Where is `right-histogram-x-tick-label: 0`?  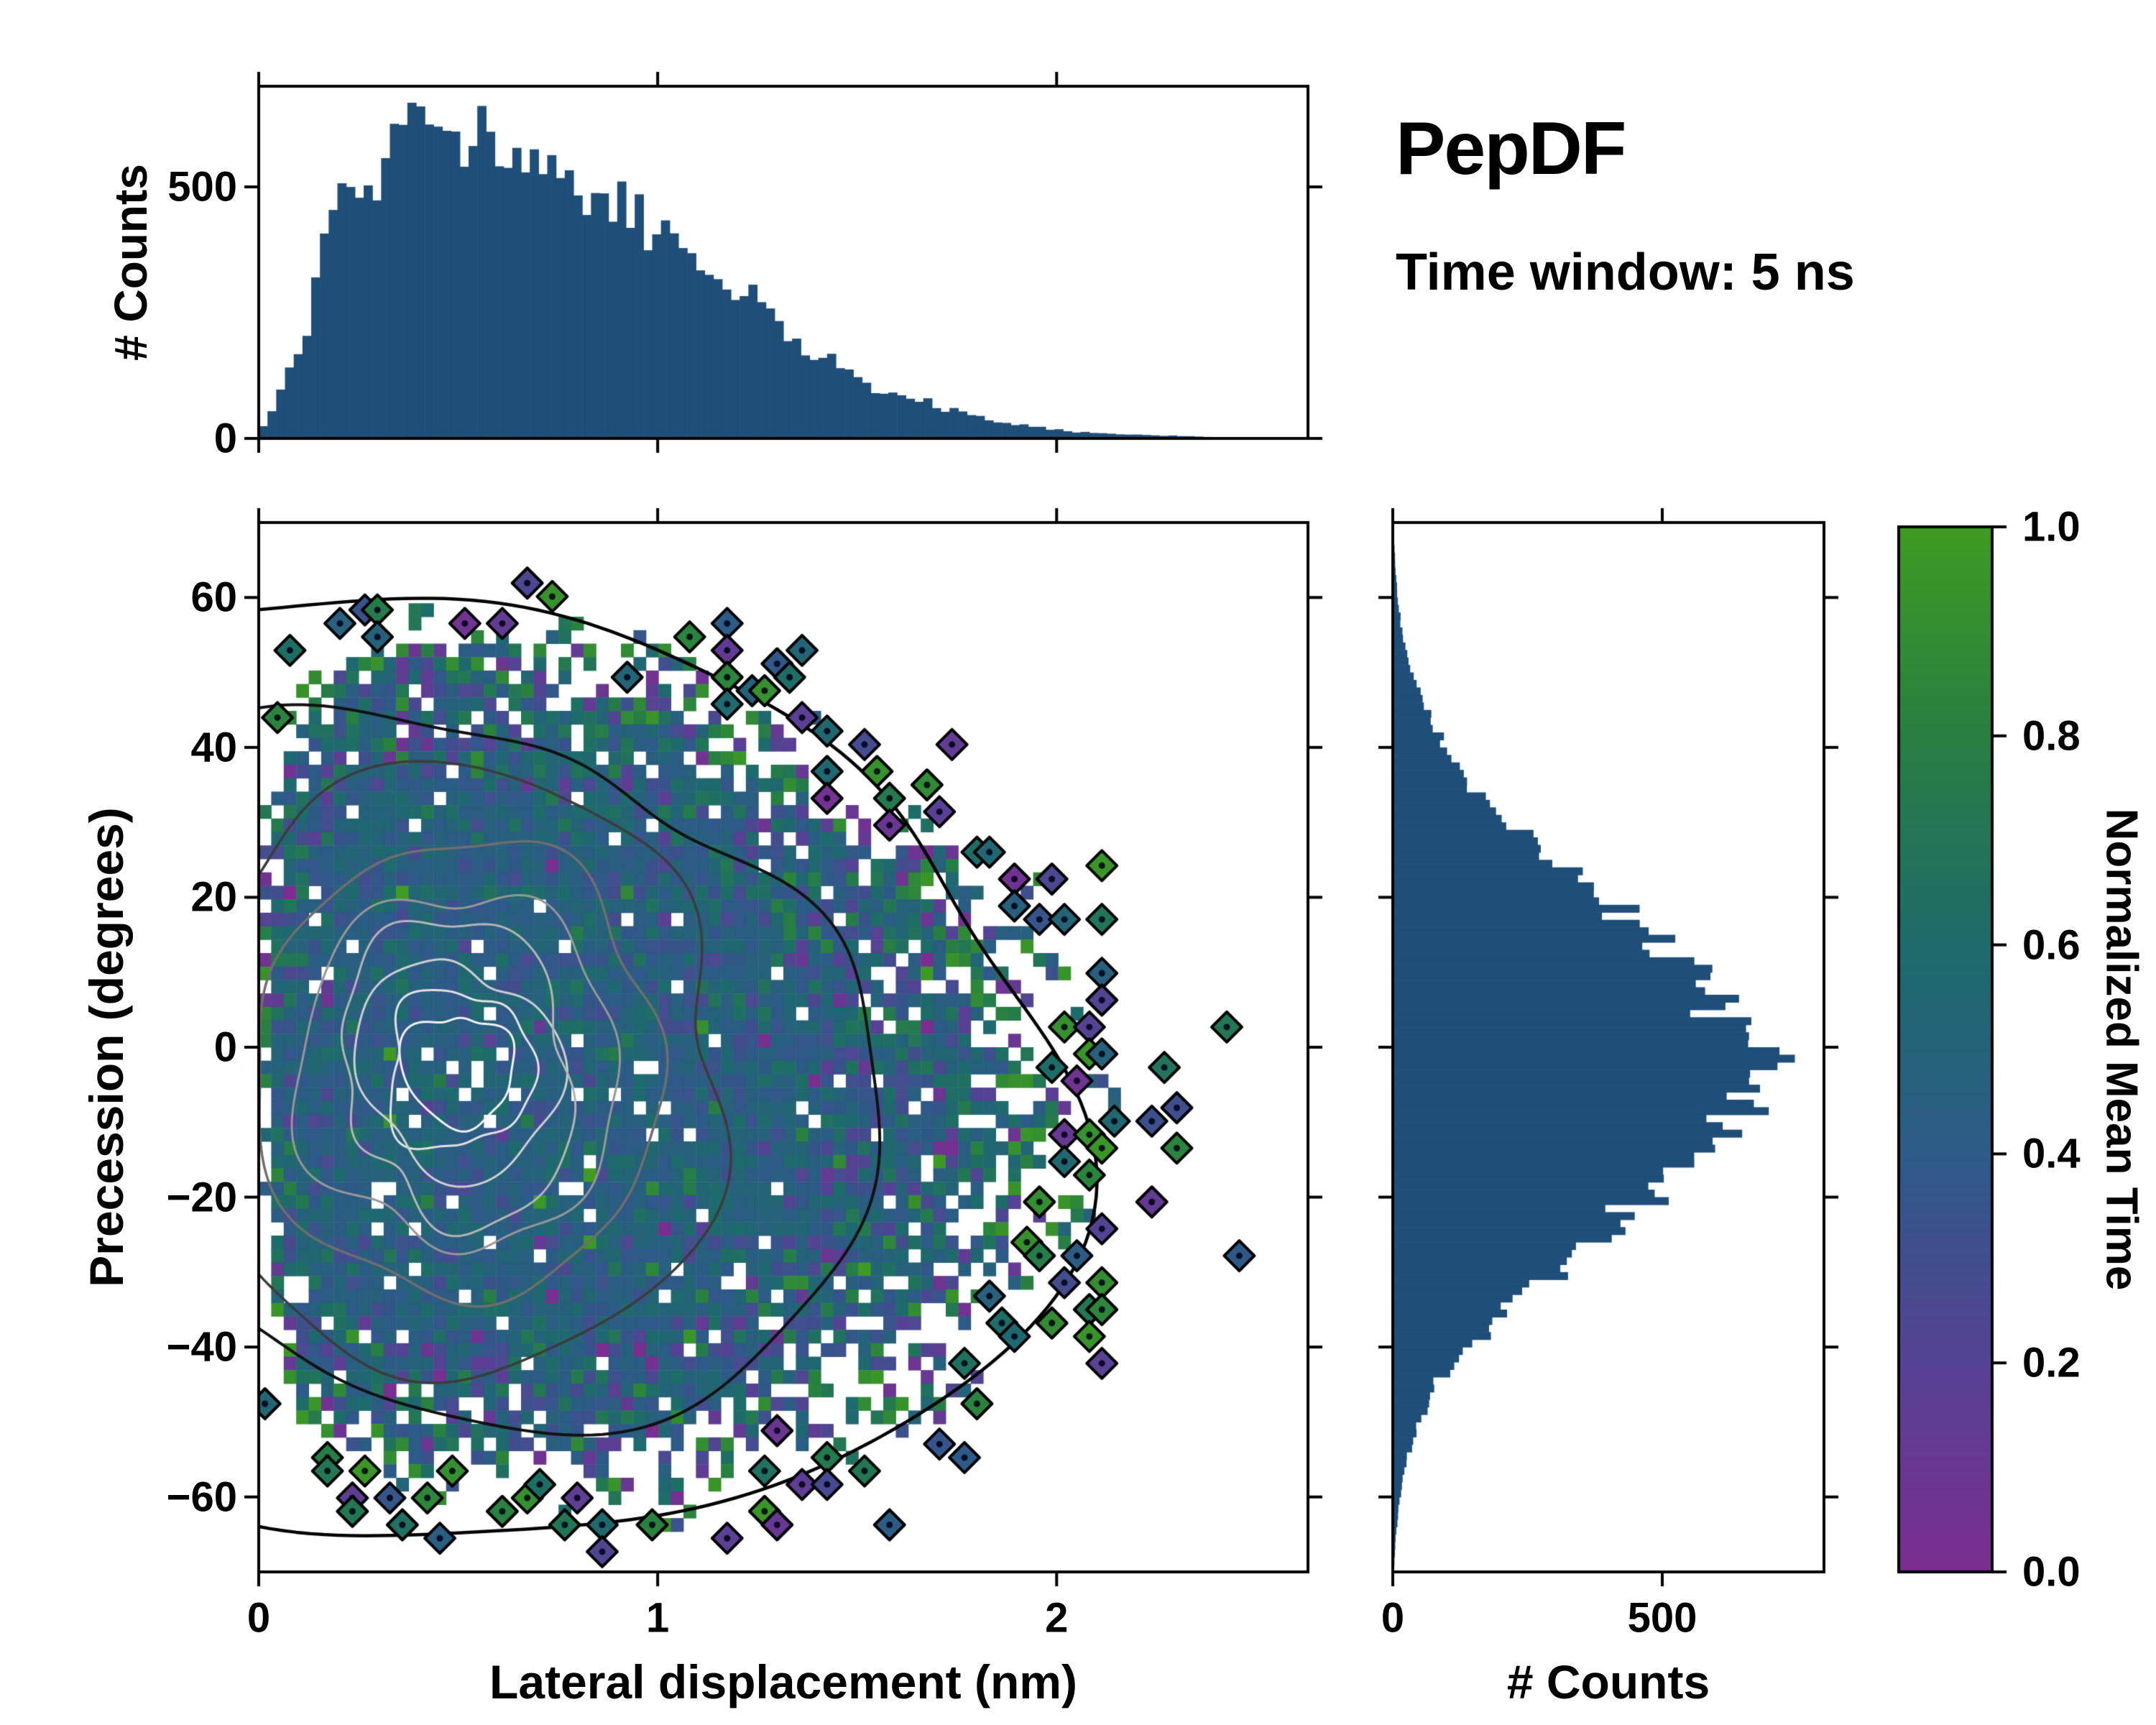 right-histogram-x-tick-label: 0 is located at coordinates (1393, 1618).